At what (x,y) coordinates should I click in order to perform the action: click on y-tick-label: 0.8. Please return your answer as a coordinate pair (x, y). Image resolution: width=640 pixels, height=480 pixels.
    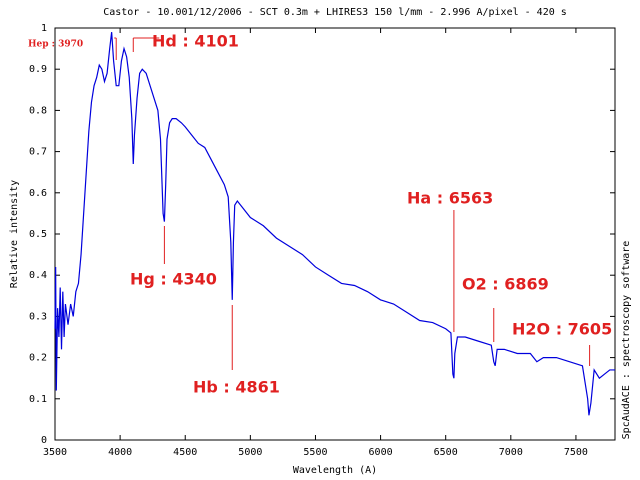
    Looking at the image, I should click on (38, 110).